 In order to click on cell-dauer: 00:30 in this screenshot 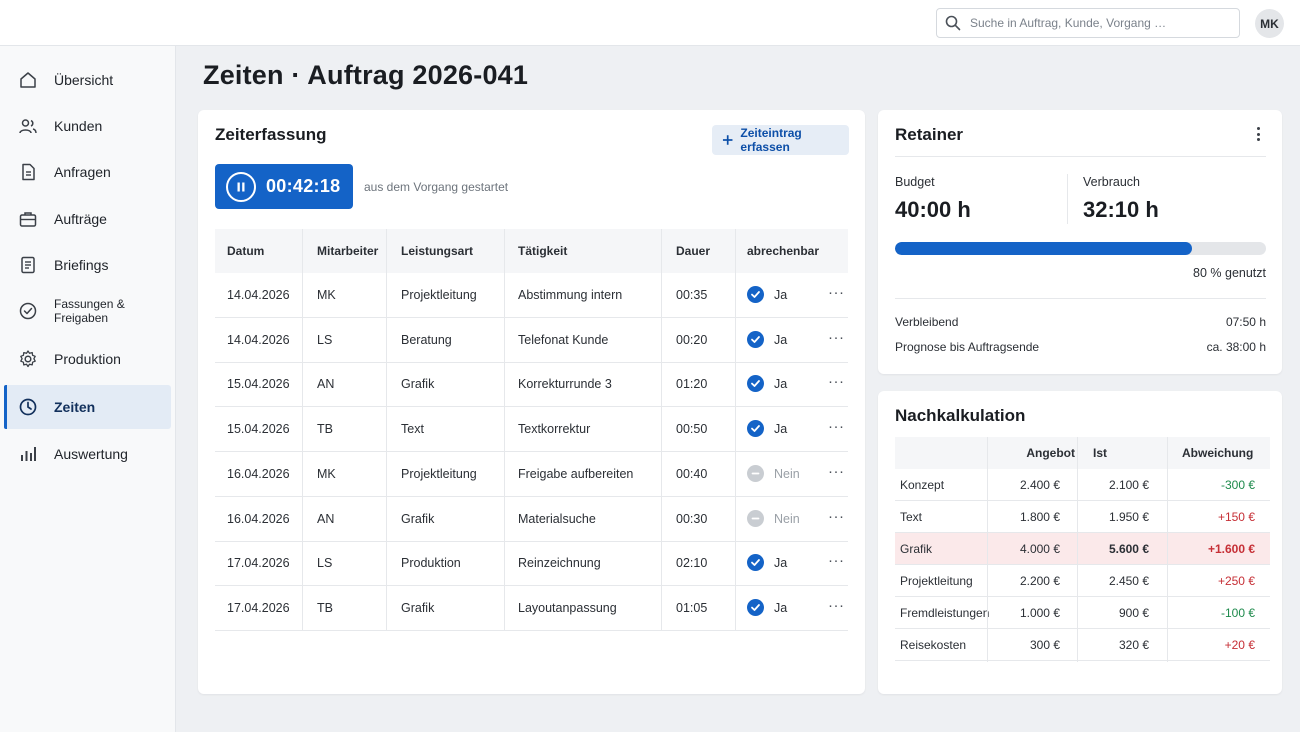, I will do `click(692, 518)`.